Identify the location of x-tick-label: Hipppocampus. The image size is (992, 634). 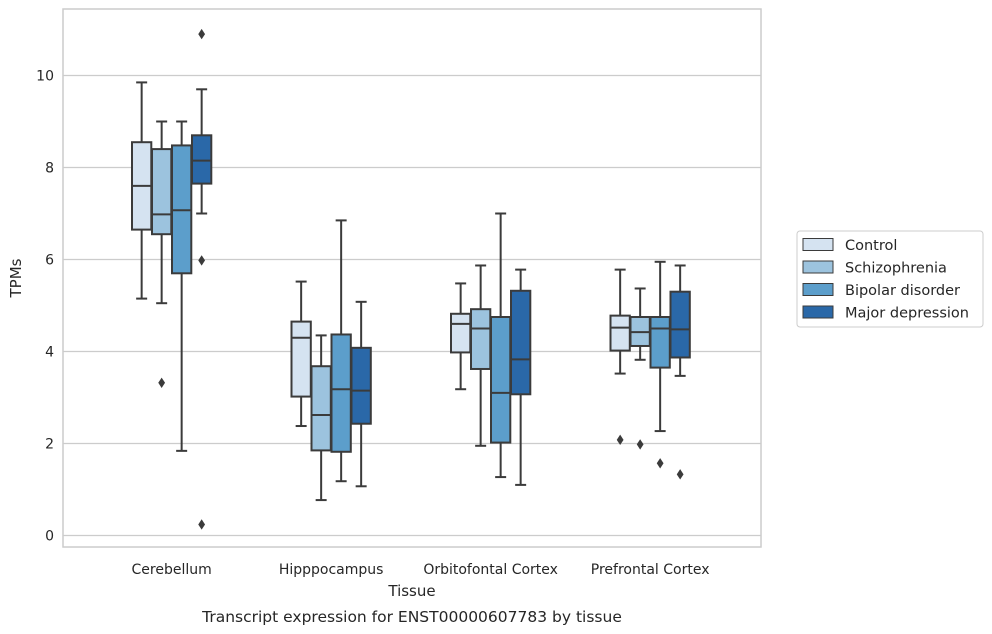
(331, 570).